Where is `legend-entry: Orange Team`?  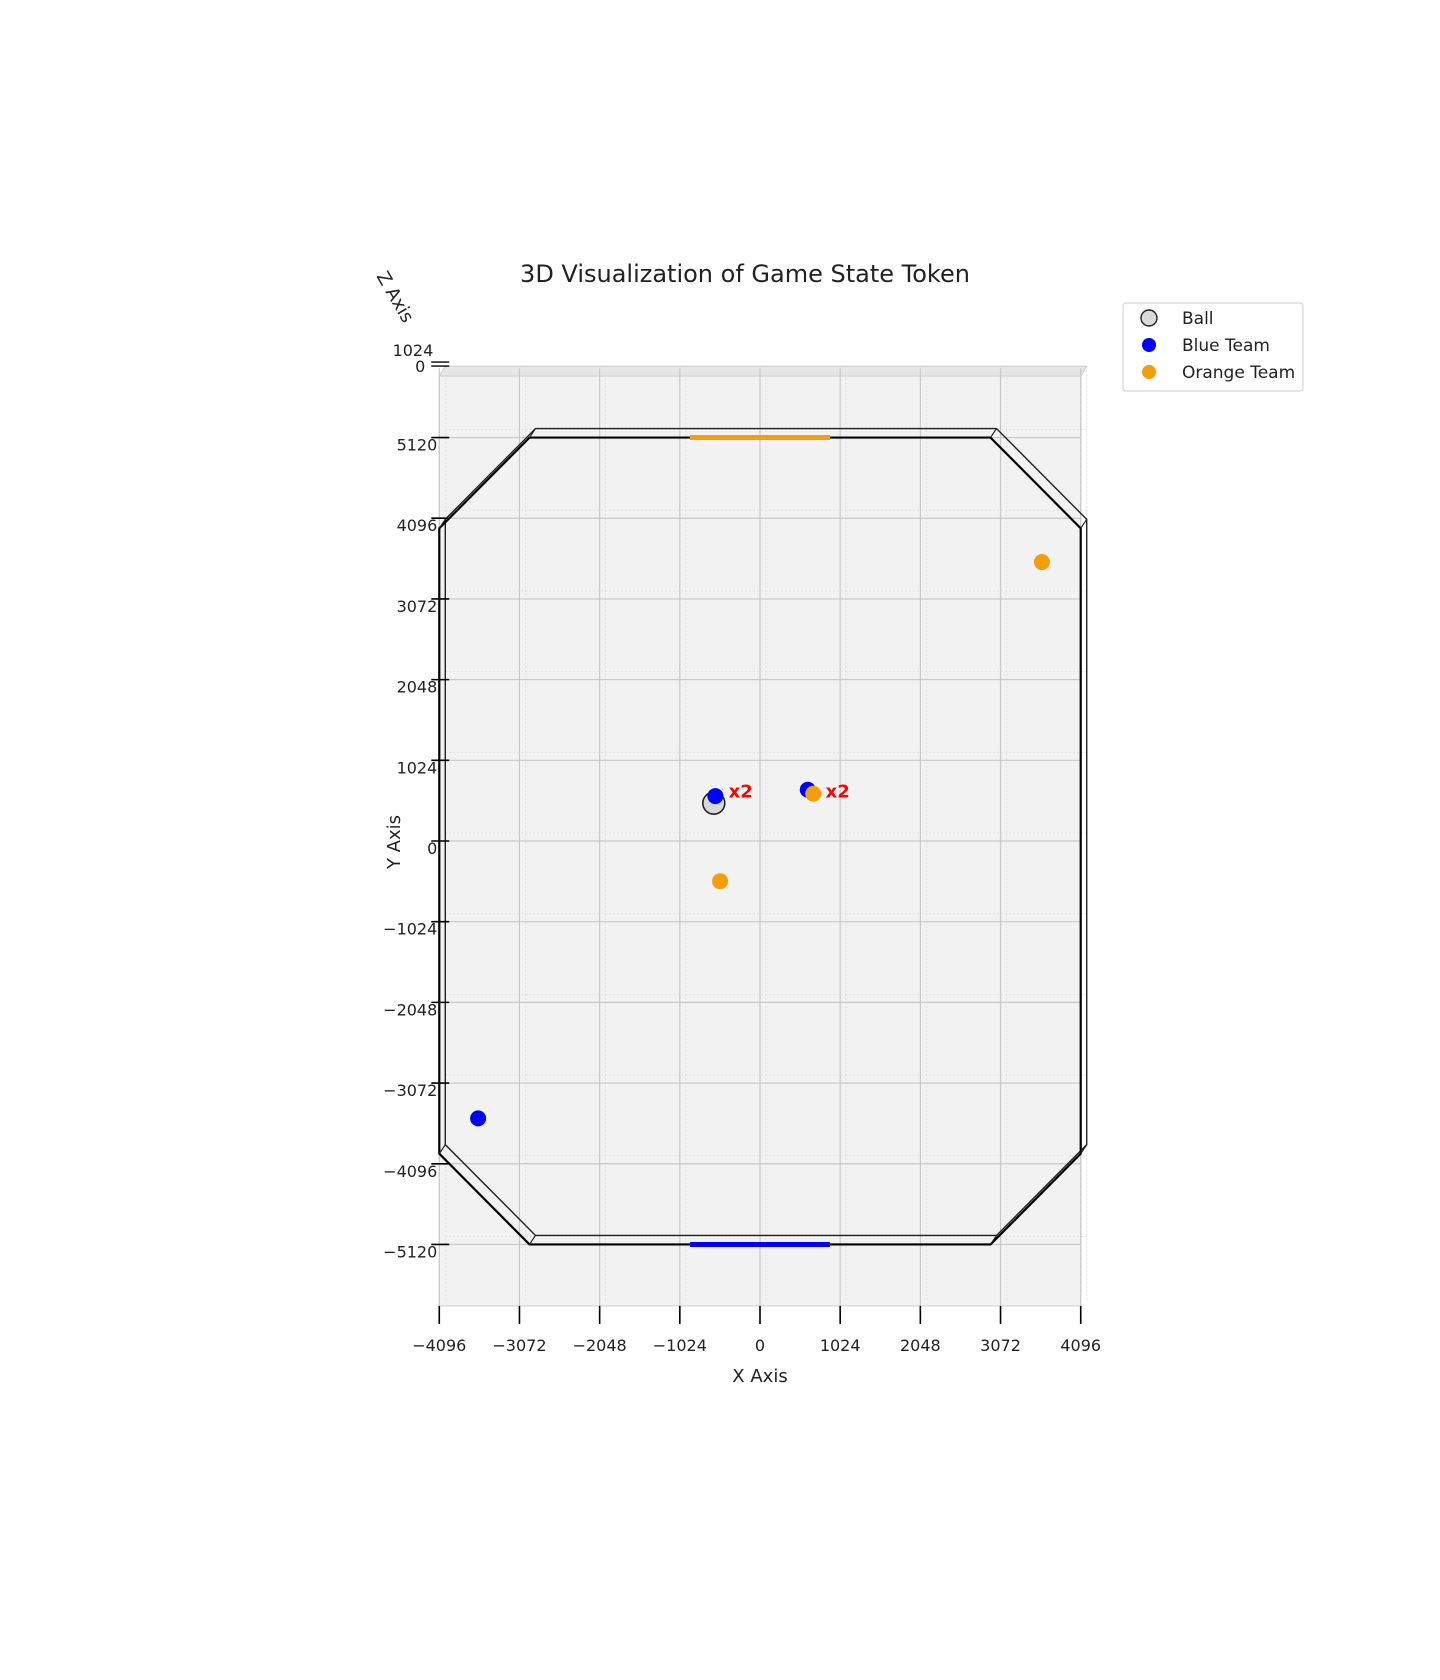 legend-entry: Orange Team is located at coordinates (1238, 373).